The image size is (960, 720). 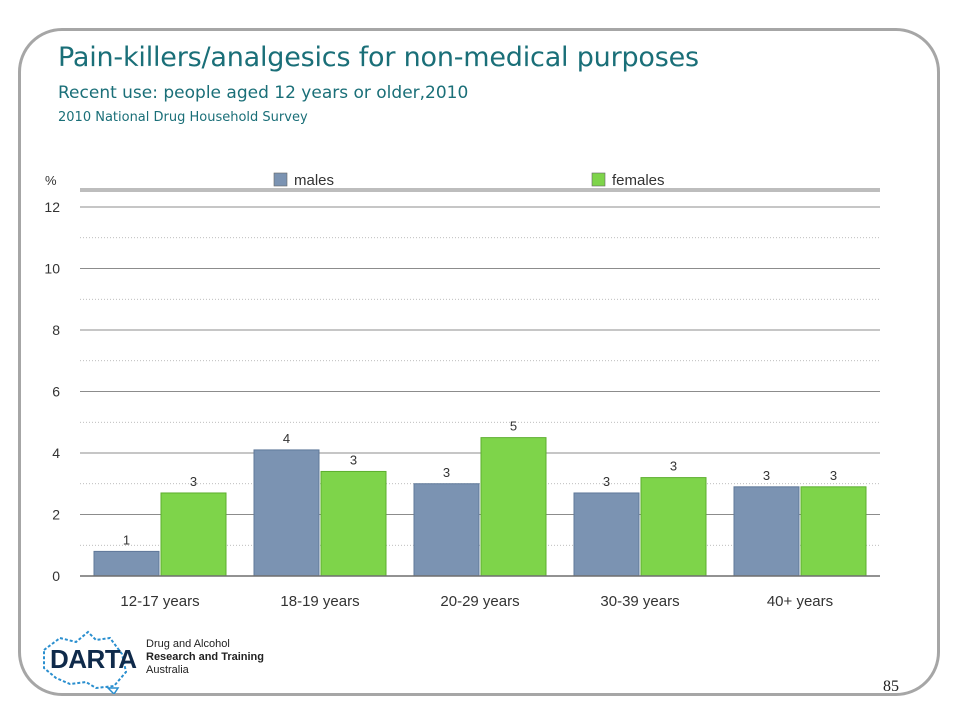 I want to click on y-tick-label: 10, so click(x=52, y=269).